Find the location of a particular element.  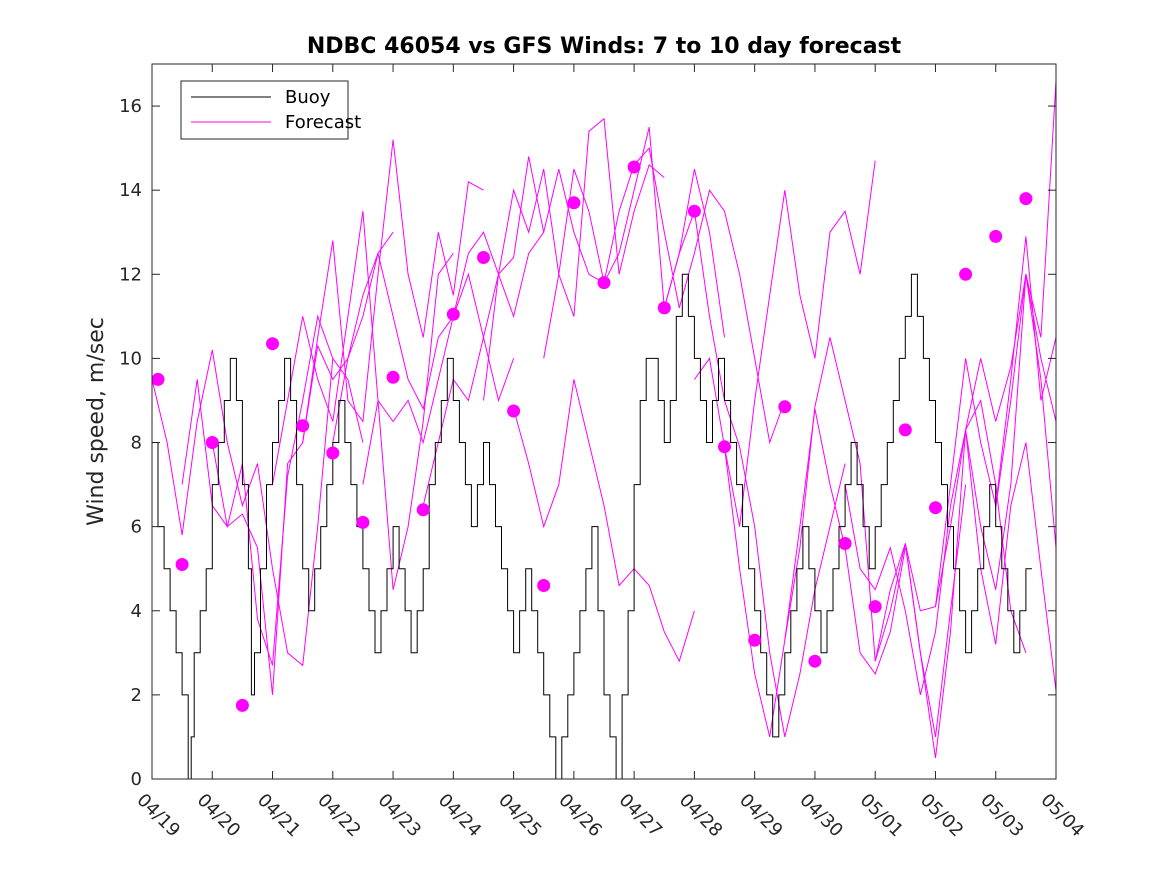

x-tick-label: 04/25 is located at coordinates (520, 816).